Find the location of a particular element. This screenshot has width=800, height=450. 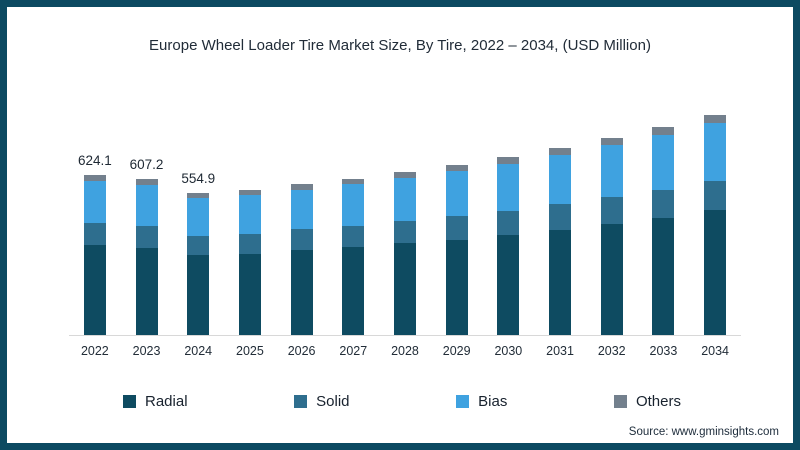

bar-2022 is located at coordinates (94, 255).